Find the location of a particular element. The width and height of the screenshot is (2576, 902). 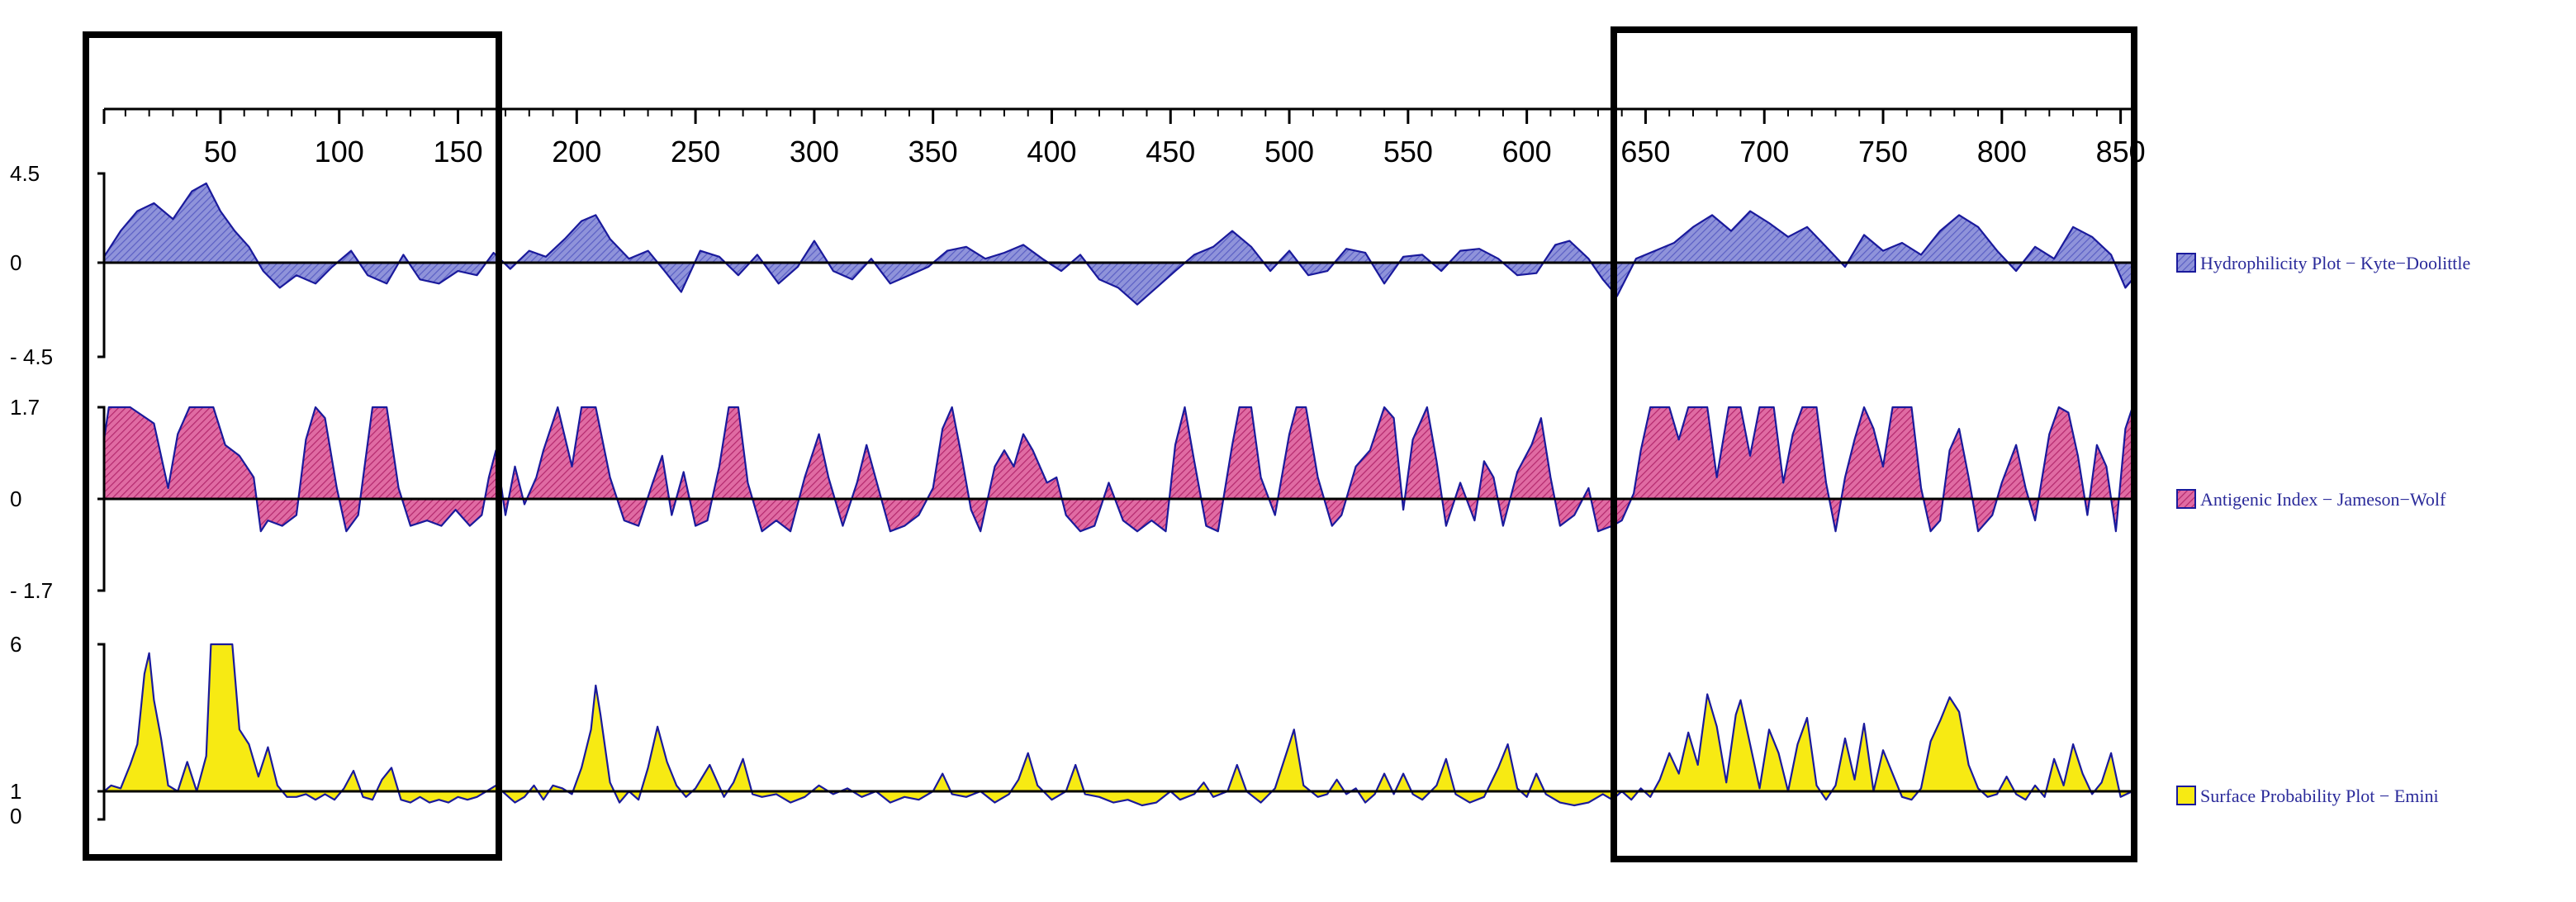

legend-label: Hydrophilicity Plot − Kyte−Doolittle is located at coordinates (2335, 263).